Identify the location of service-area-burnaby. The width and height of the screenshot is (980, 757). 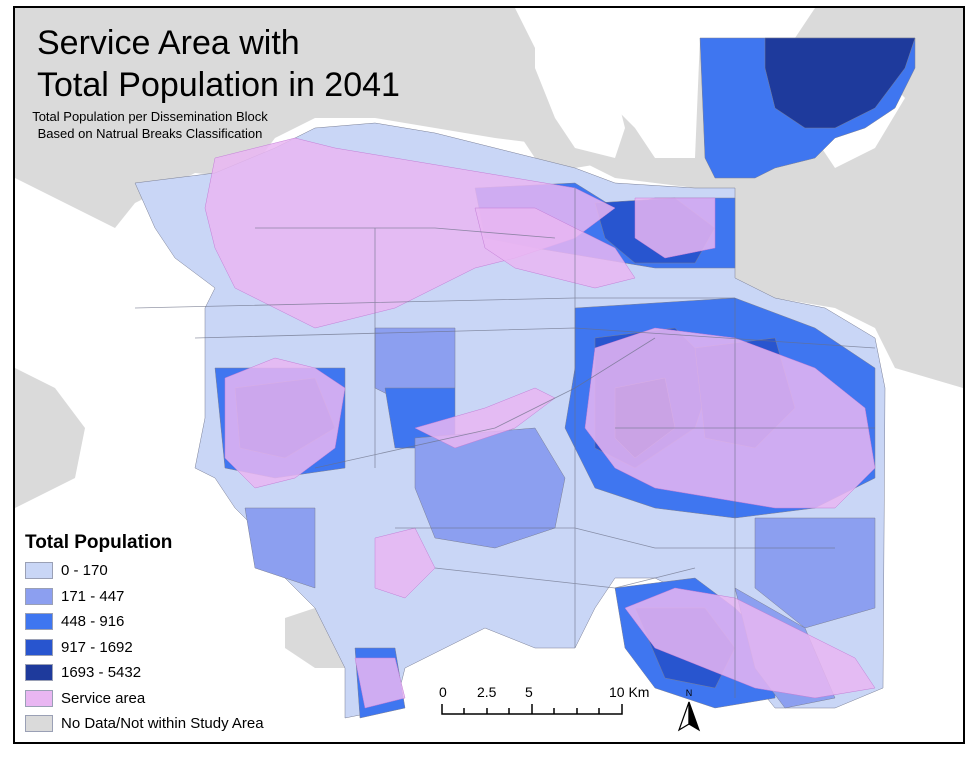
(555, 248).